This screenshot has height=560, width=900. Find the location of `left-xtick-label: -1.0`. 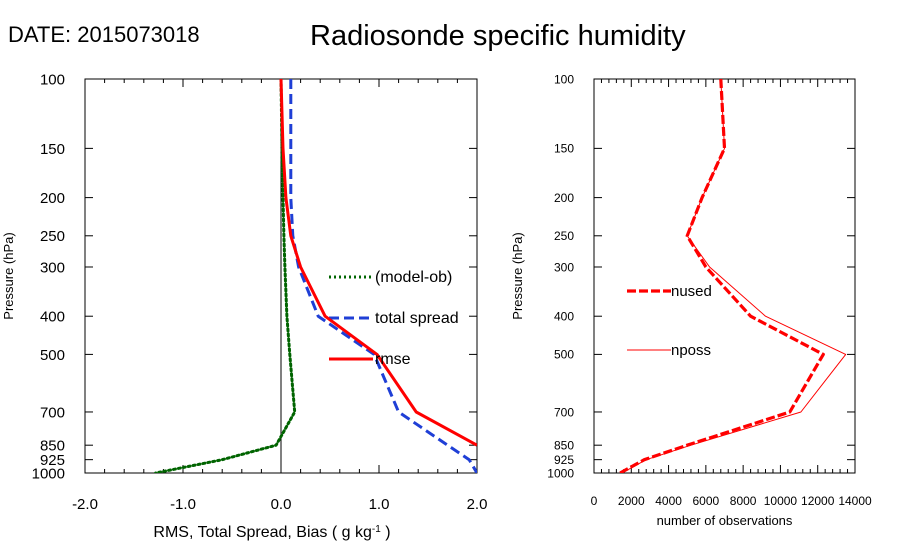

left-xtick-label: -1.0 is located at coordinates (183, 504).